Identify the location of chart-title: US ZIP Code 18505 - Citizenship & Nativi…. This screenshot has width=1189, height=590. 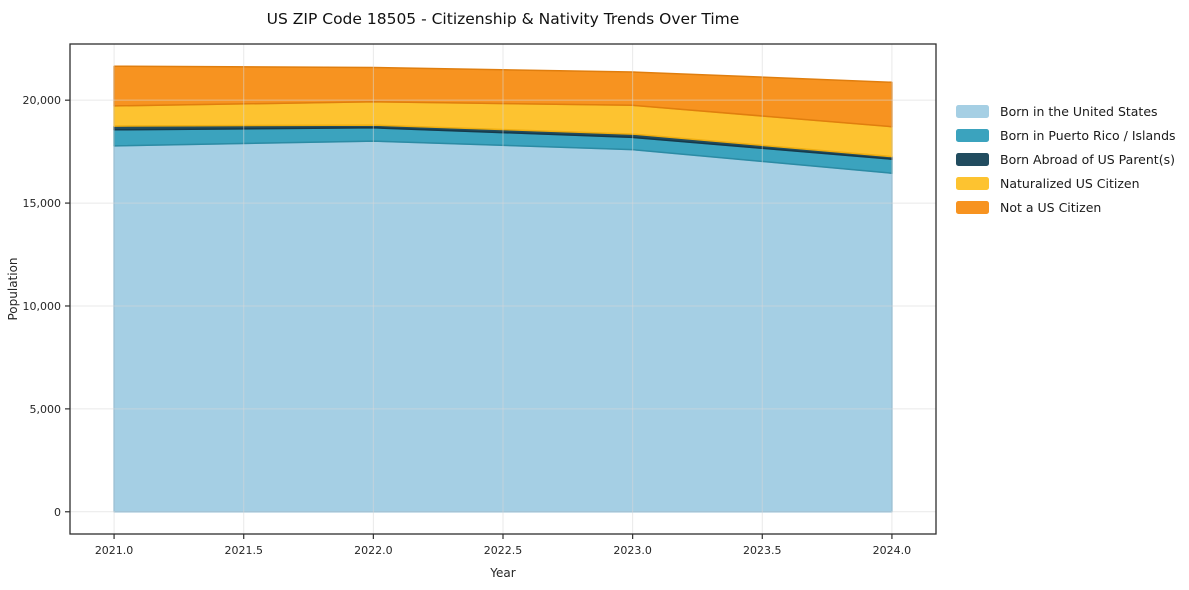
(503, 19).